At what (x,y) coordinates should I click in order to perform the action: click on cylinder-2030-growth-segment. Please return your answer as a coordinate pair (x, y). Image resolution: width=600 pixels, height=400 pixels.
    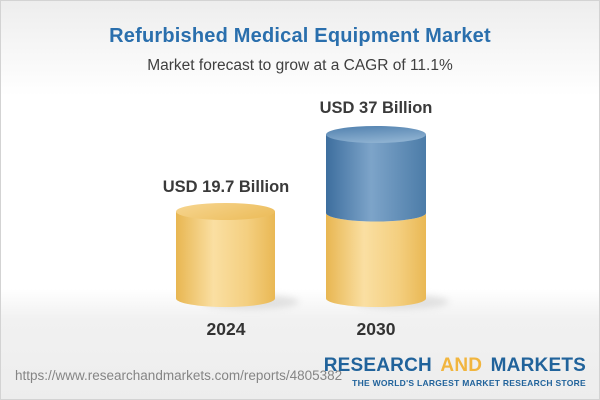
    Looking at the image, I should click on (376, 178).